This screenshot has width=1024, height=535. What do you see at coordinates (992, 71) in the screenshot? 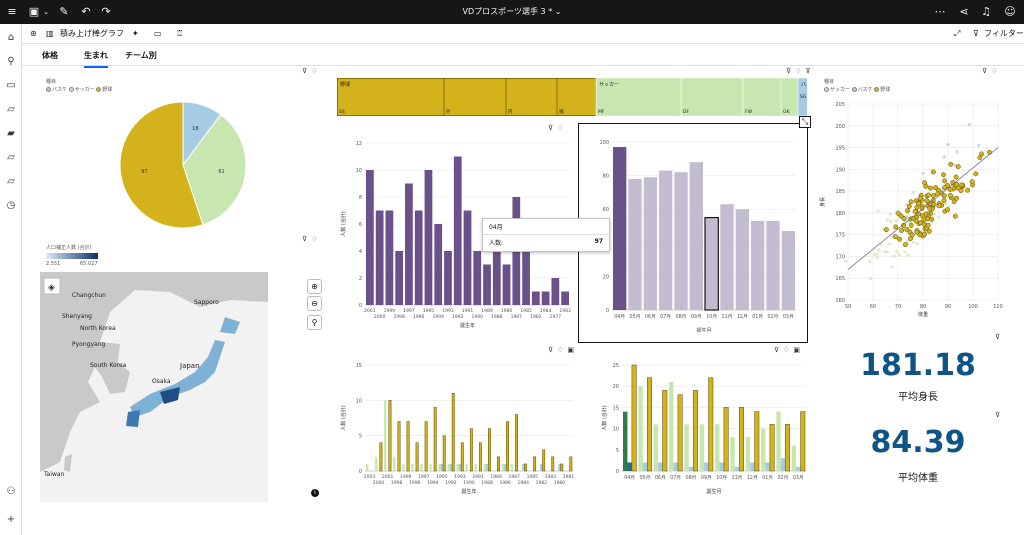
I see `scatter-widget-icons: ⊽♢` at bounding box center [992, 71].